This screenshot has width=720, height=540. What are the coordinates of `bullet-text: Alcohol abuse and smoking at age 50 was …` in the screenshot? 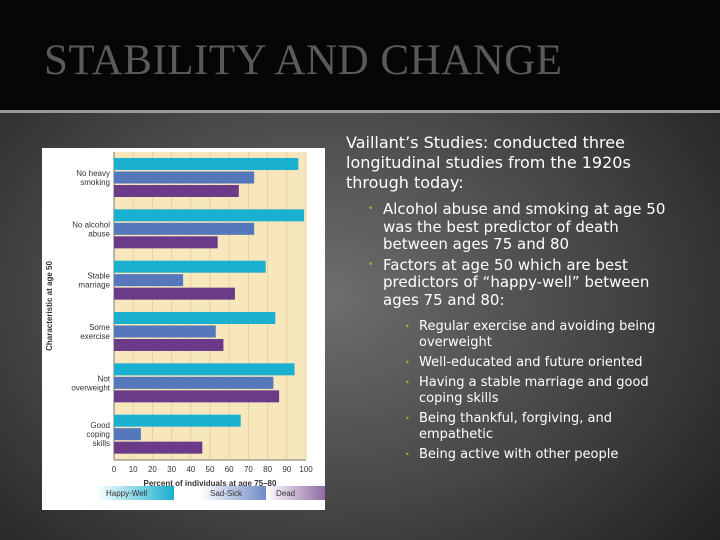 It's located at (524, 226).